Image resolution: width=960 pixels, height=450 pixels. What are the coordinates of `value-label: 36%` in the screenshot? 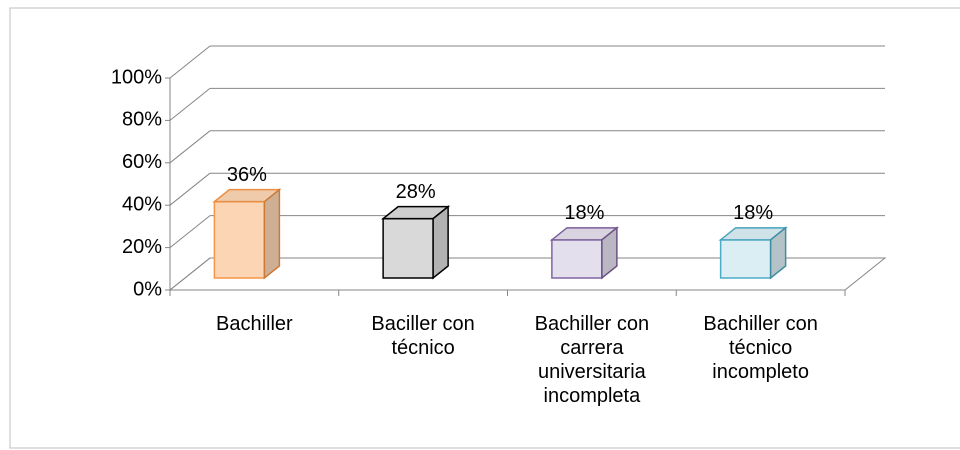 It's located at (247, 175).